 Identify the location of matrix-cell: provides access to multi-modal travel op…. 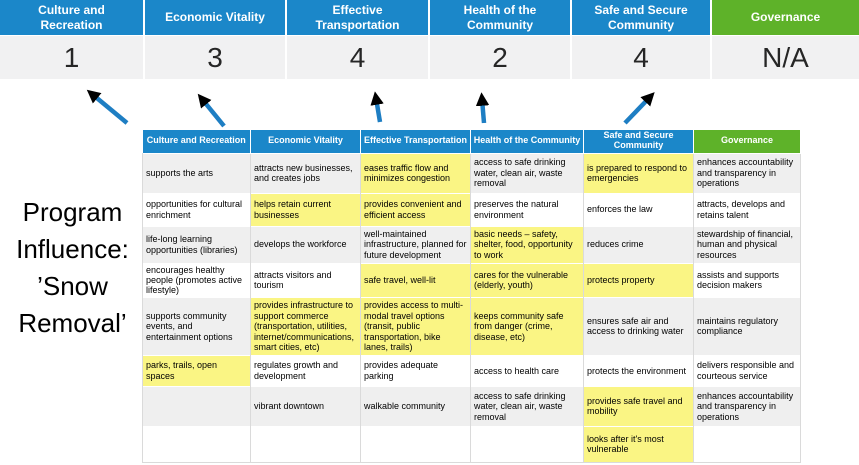
(415, 326).